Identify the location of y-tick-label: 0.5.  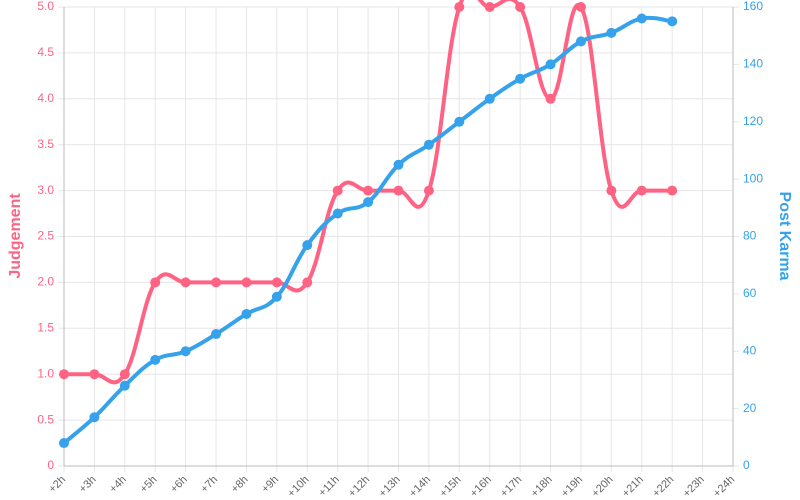
(45, 419).